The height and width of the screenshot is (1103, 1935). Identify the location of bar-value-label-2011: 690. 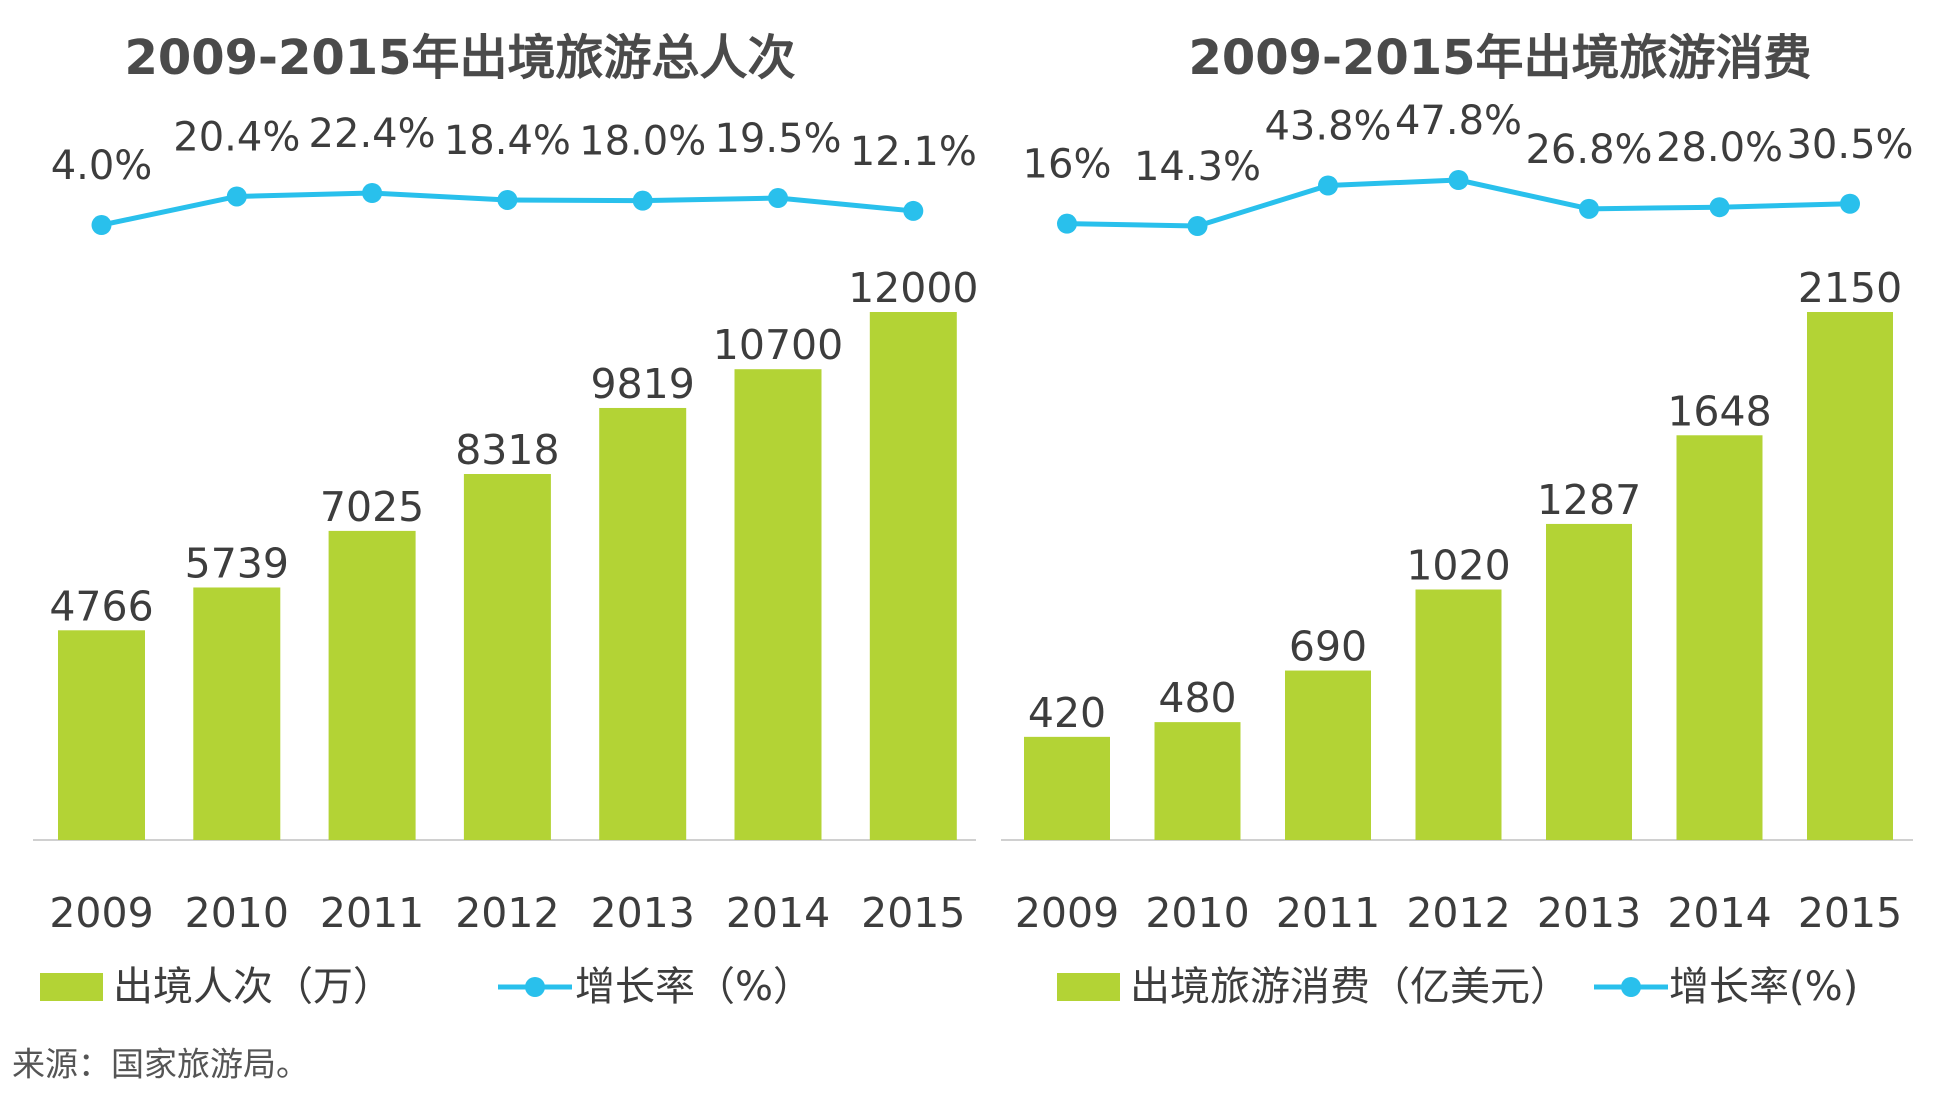
(1328, 647).